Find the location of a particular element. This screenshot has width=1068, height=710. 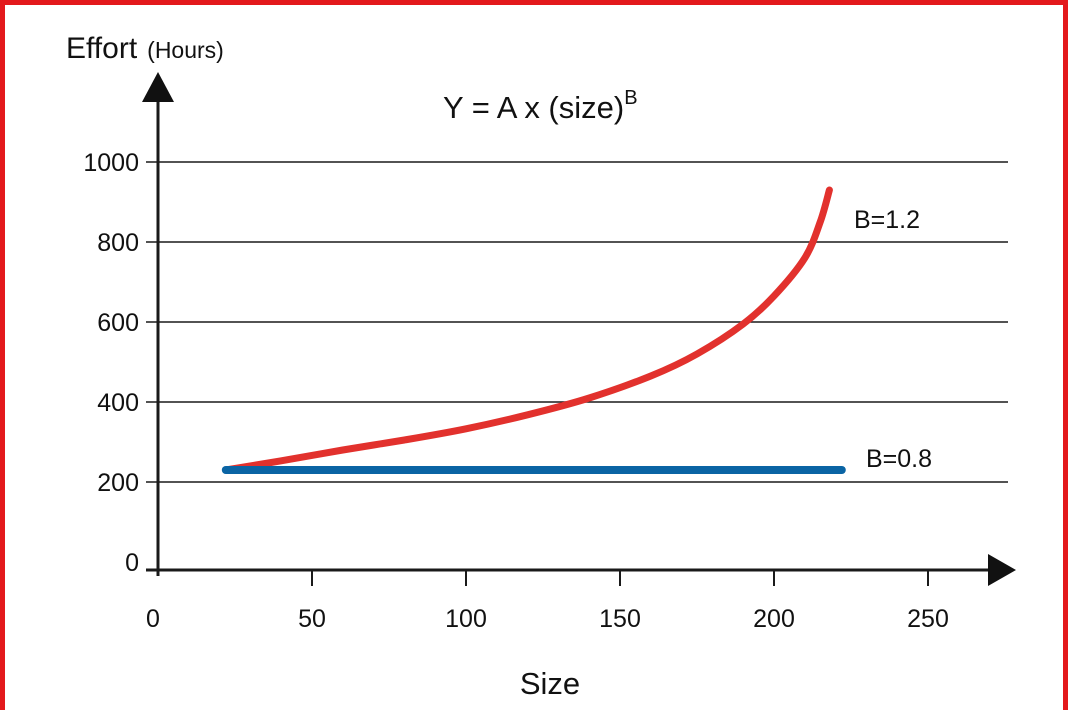

x-tick-label: 250 is located at coordinates (928, 619).